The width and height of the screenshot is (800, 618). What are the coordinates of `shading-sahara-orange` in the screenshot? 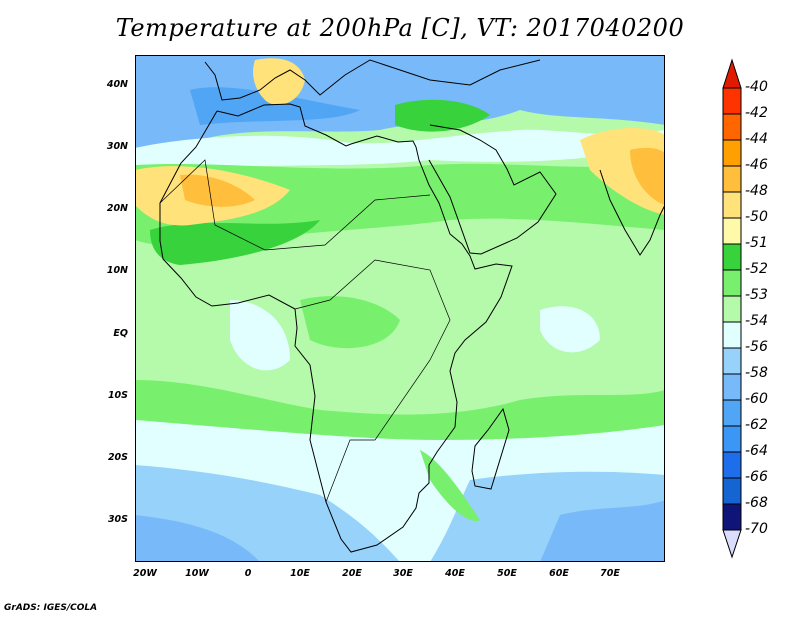 It's located at (217, 190).